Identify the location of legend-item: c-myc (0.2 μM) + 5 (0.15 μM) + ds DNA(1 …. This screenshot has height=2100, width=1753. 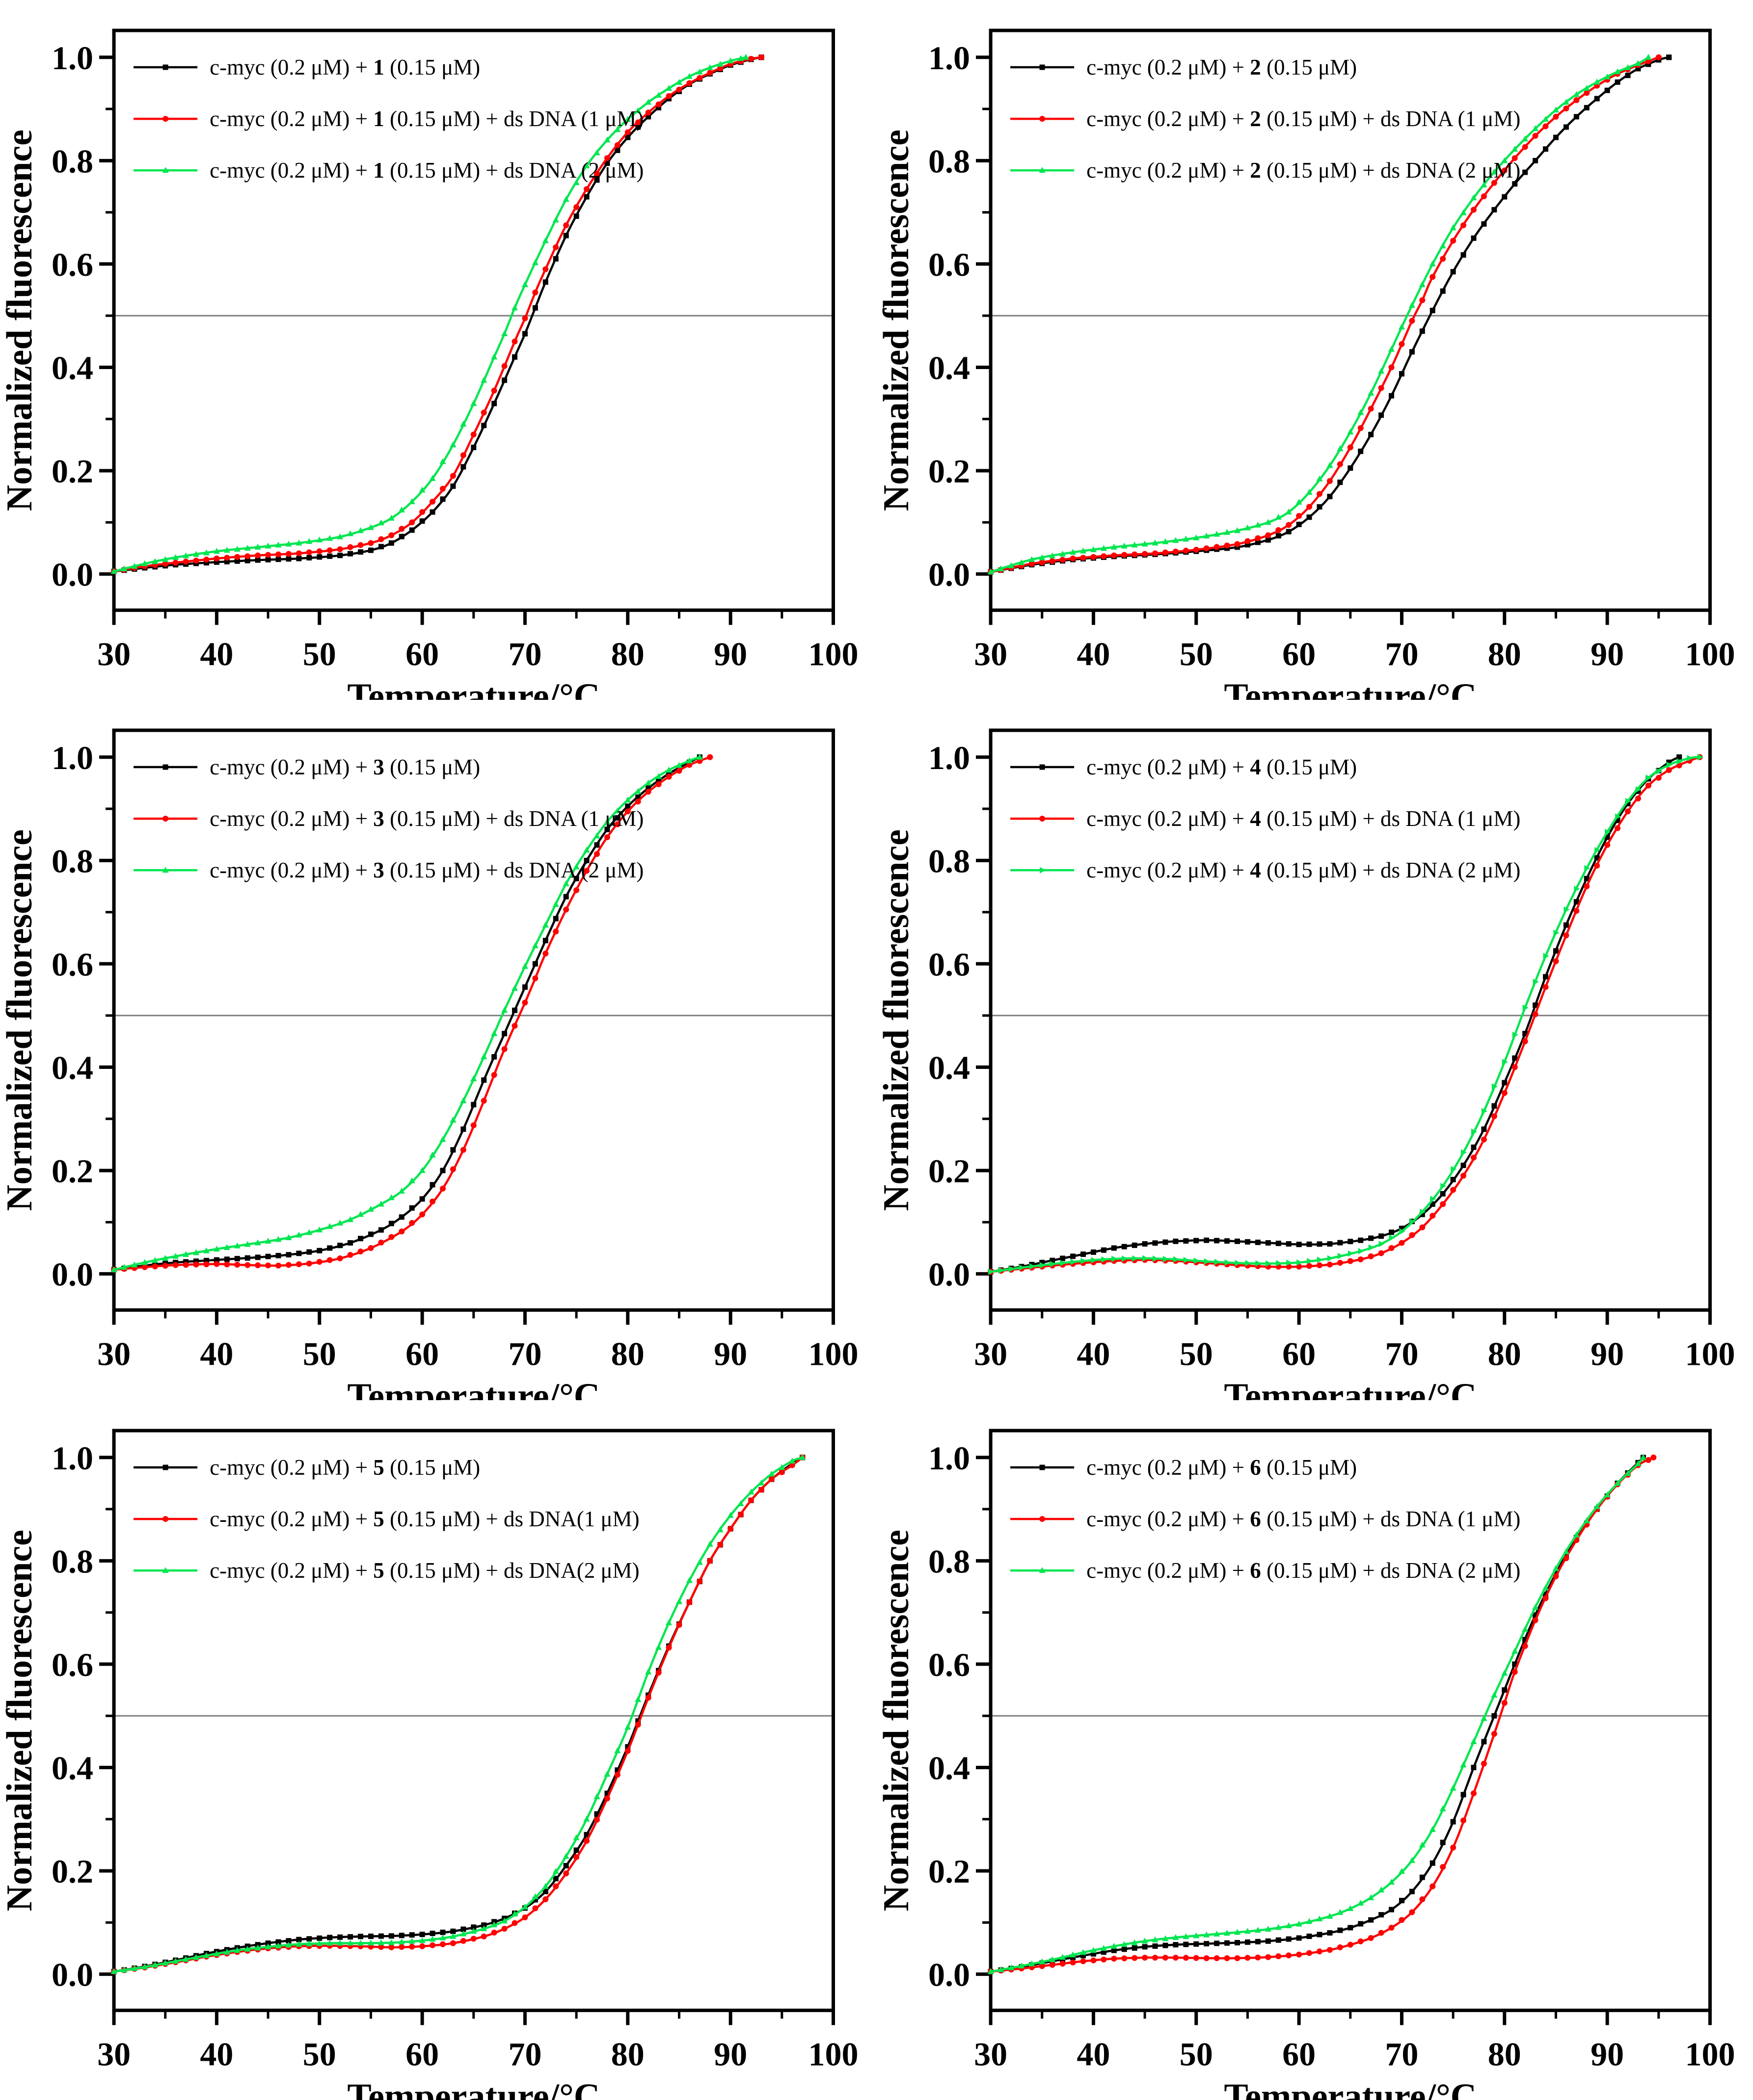
(387, 1519).